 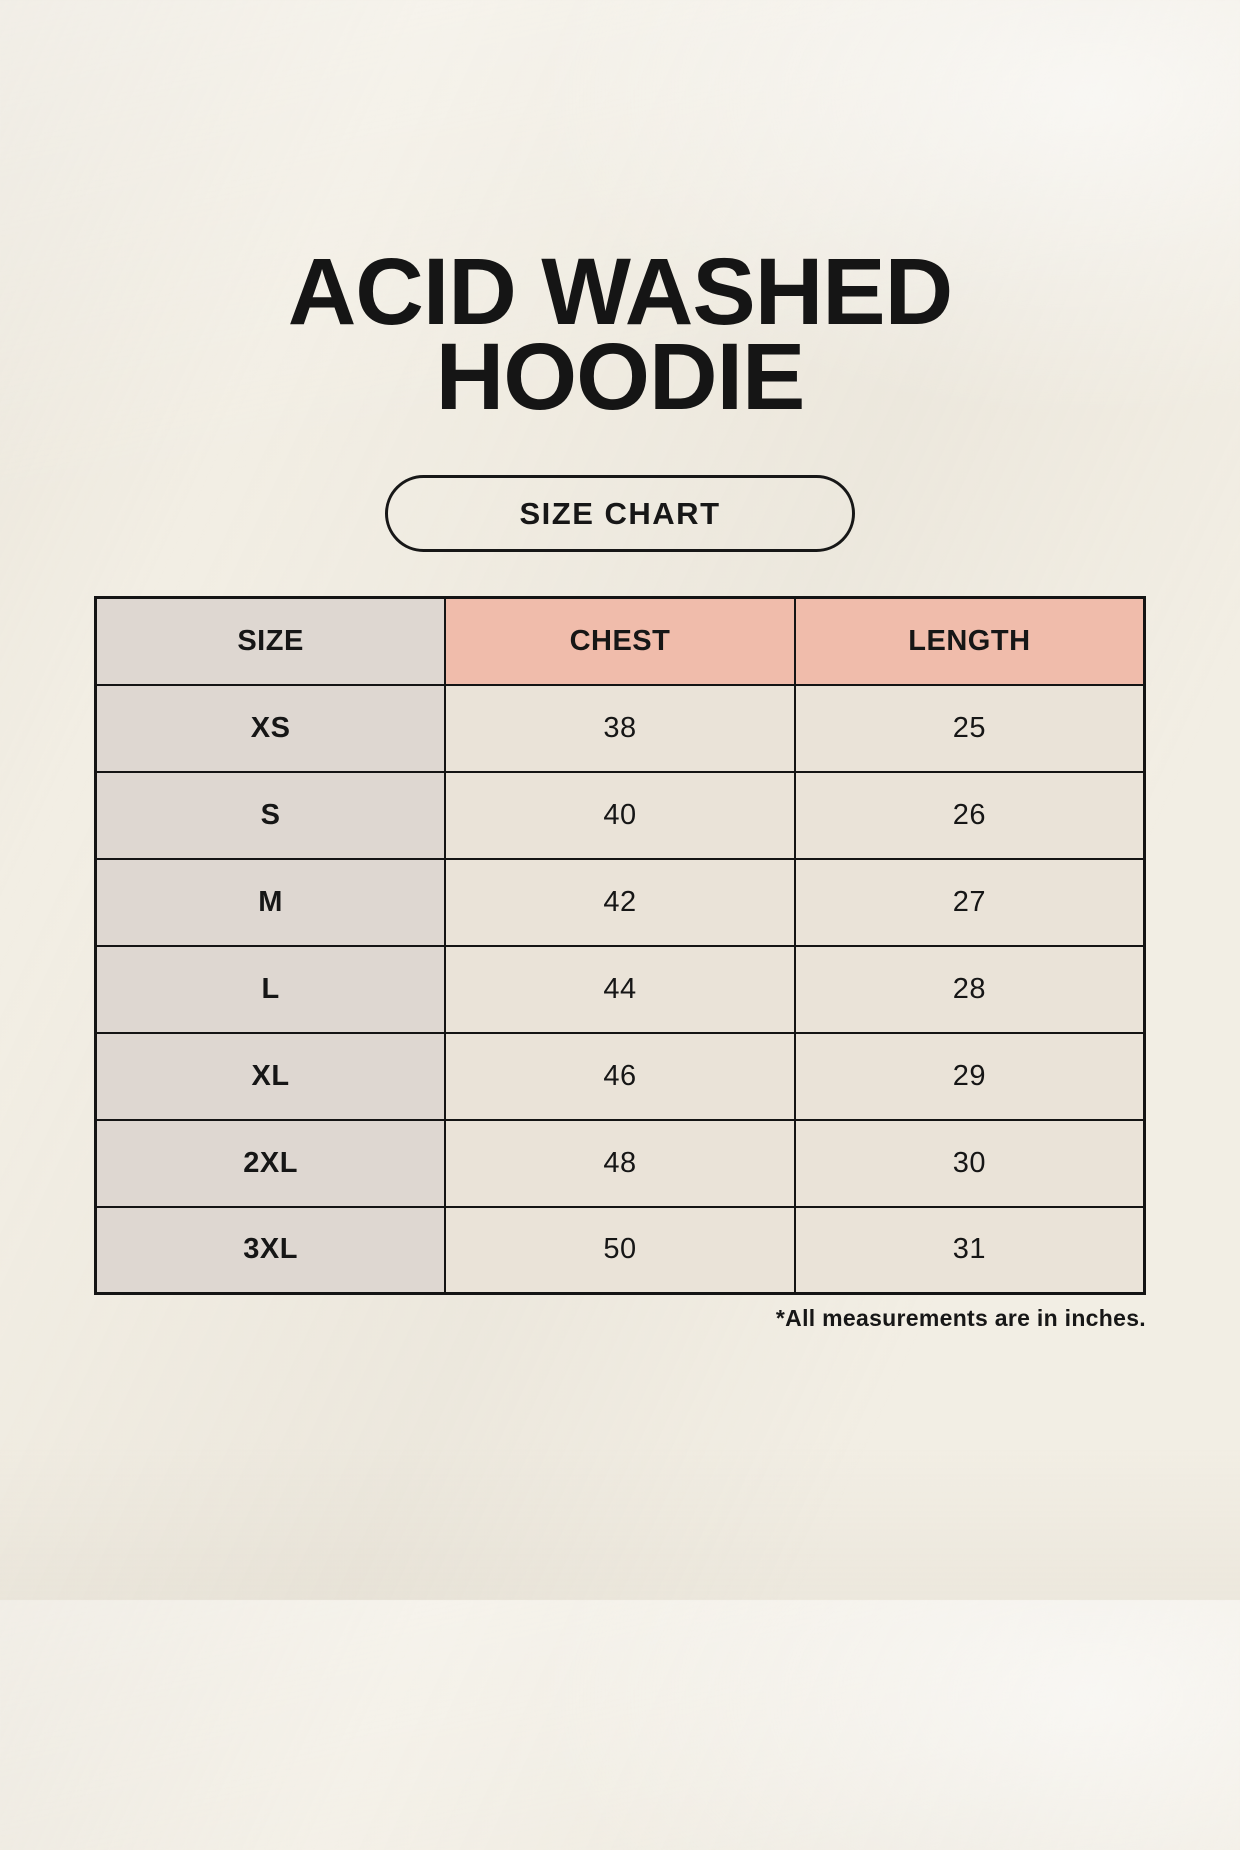 I want to click on page-title-line1: ACID WASHED, so click(x=620, y=292).